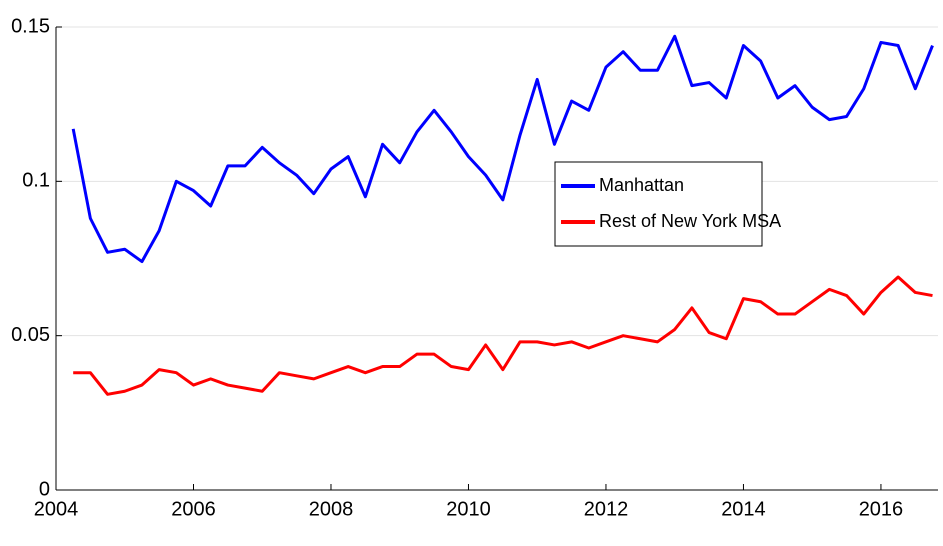 The width and height of the screenshot is (943, 546). What do you see at coordinates (606, 509) in the screenshot?
I see `x-tick-label: 2012` at bounding box center [606, 509].